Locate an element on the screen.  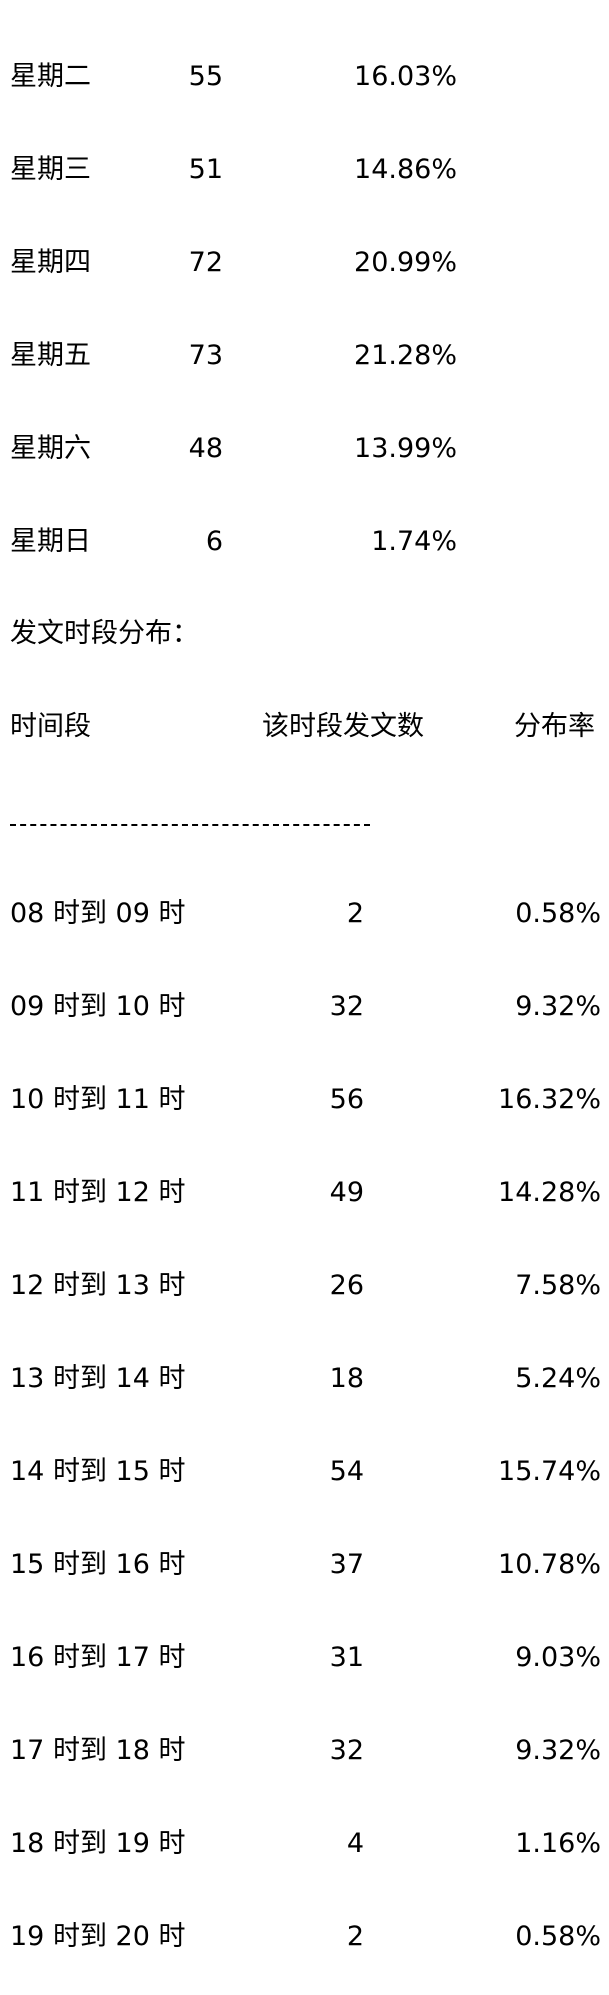
weekday-name: 星期三 is located at coordinates (50, 169).